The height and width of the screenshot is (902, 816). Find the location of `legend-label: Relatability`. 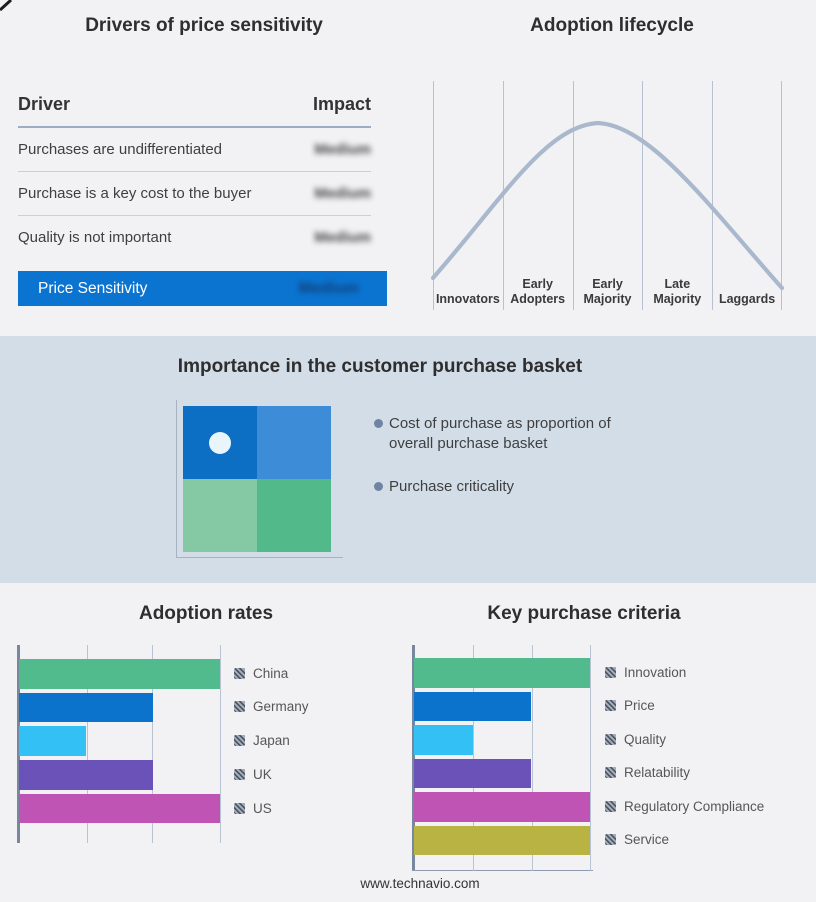

legend-label: Relatability is located at coordinates (657, 773).